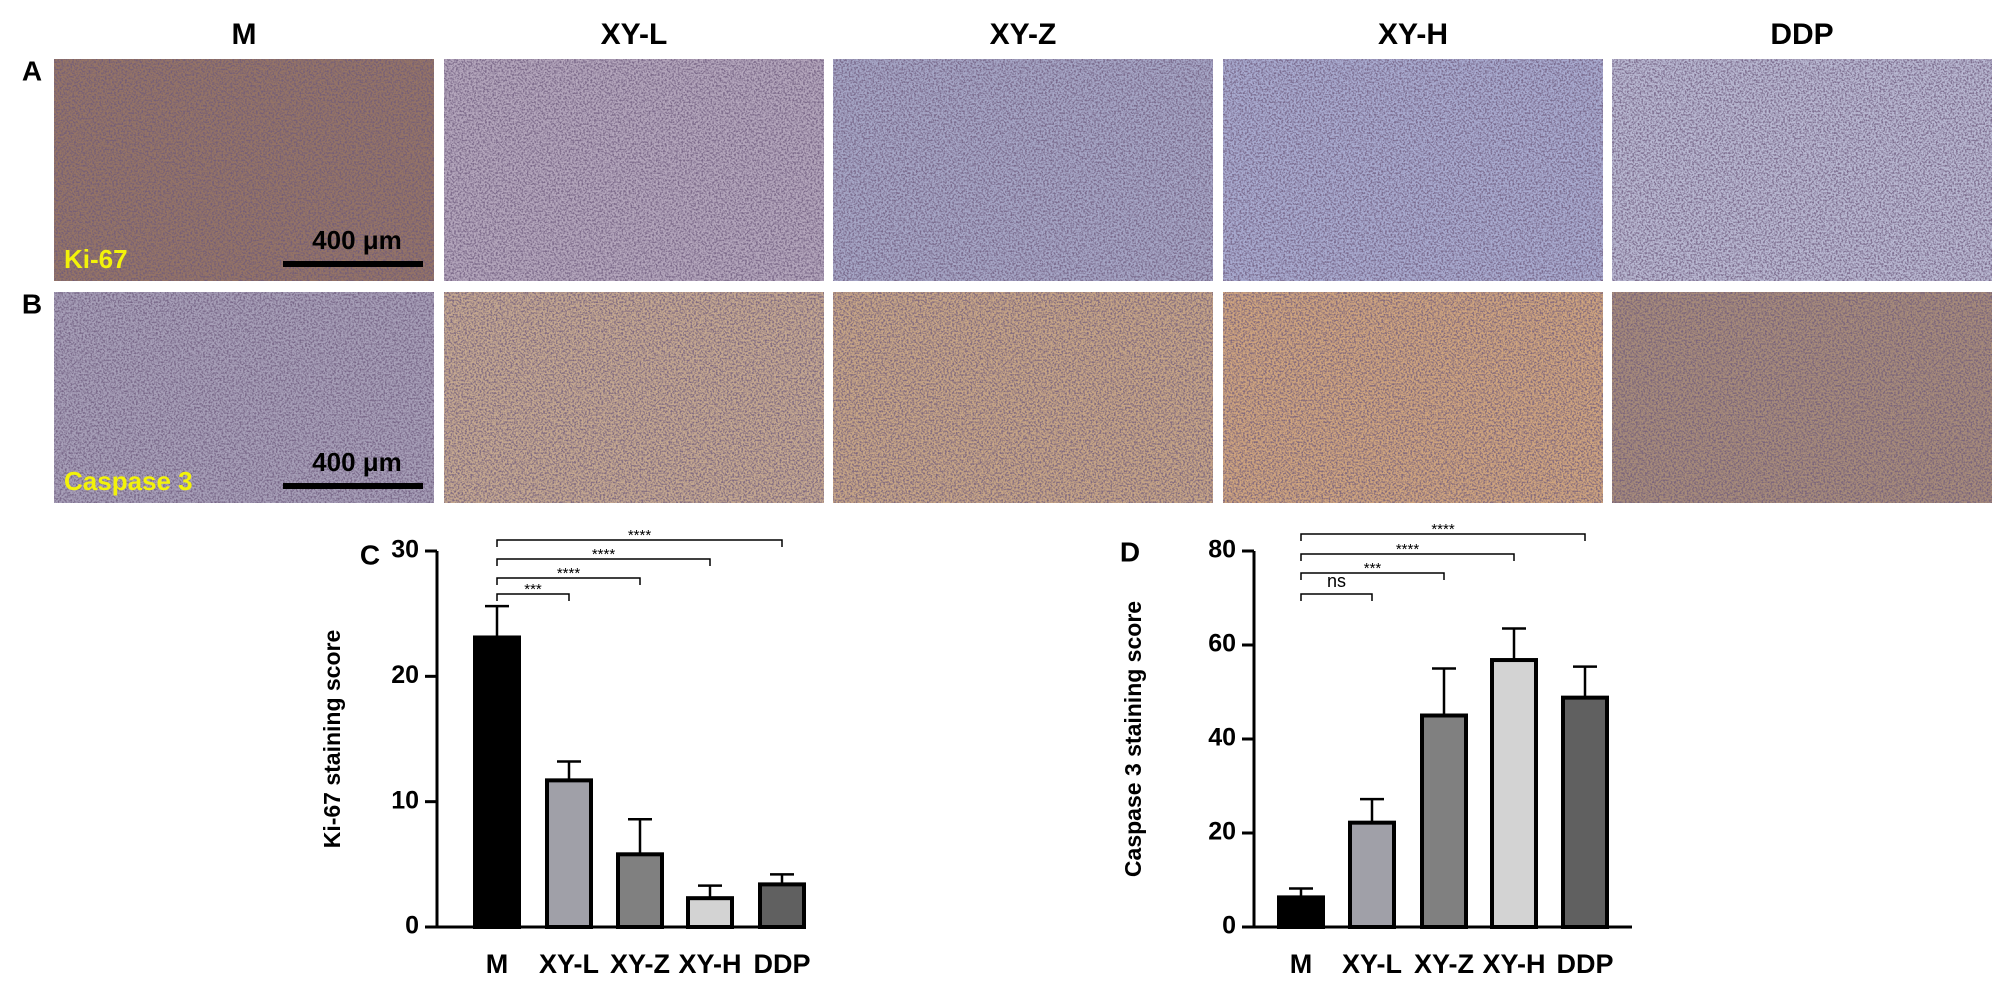 The height and width of the screenshot is (1004, 2000). I want to click on stain-label: Ki-67, so click(96, 259).